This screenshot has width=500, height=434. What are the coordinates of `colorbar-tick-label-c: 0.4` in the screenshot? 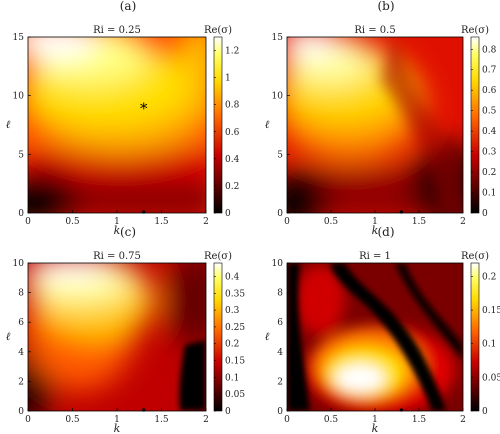 It's located at (232, 277).